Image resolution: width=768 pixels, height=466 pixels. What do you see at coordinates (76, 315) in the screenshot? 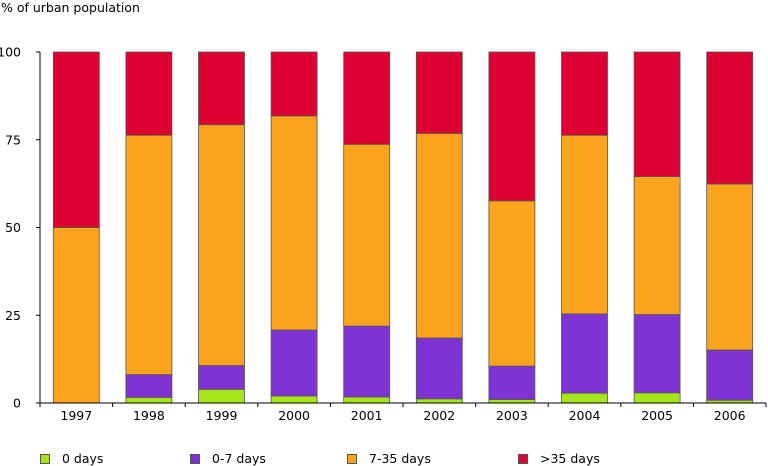
I see `bar-1997-7-35-days` at bounding box center [76, 315].